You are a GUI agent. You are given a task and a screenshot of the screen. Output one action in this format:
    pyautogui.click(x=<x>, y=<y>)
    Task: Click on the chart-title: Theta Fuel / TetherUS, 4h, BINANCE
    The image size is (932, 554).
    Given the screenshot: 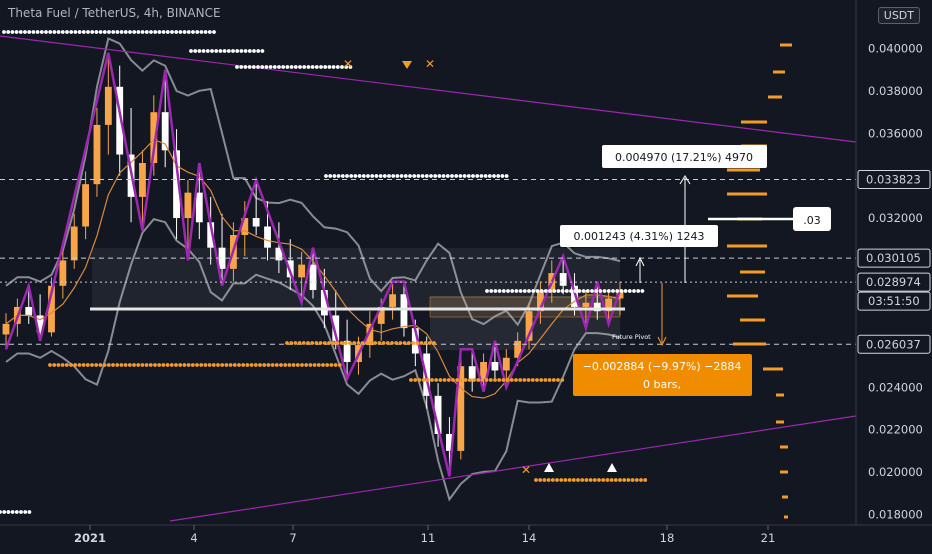 What is the action you would take?
    pyautogui.click(x=114, y=13)
    